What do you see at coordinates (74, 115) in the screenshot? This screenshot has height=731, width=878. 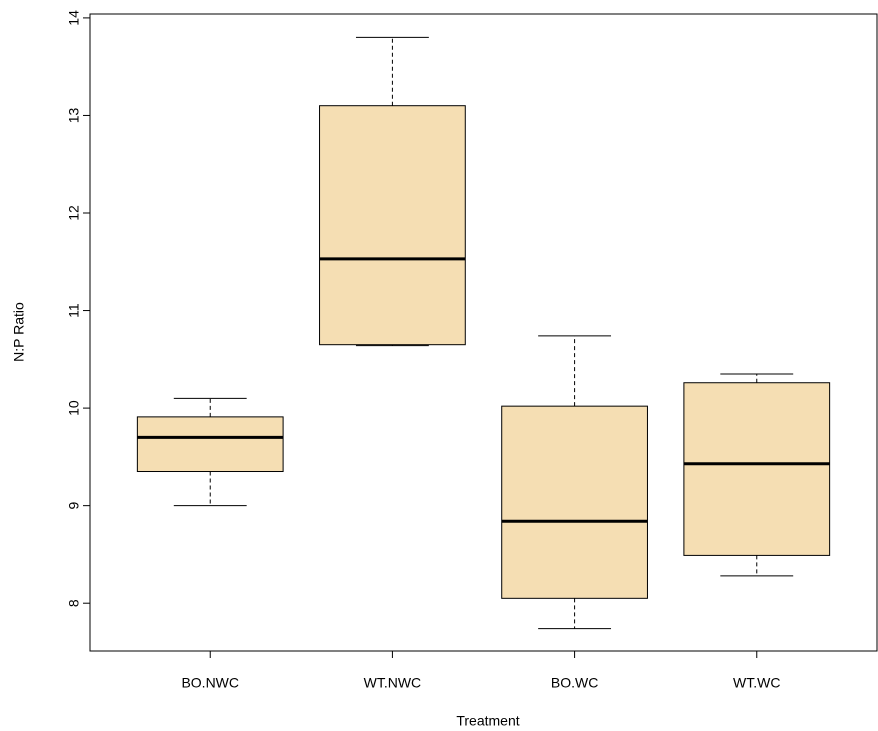 I see `y-tick-label: 13` at bounding box center [74, 115].